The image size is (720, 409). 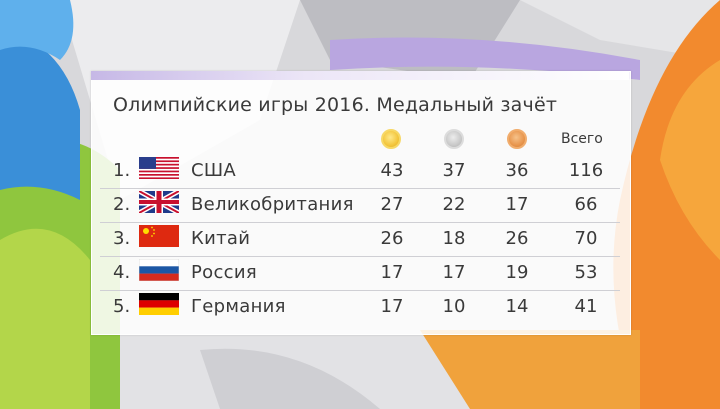 What do you see at coordinates (454, 238) in the screenshot?
I see `silver-count: 18` at bounding box center [454, 238].